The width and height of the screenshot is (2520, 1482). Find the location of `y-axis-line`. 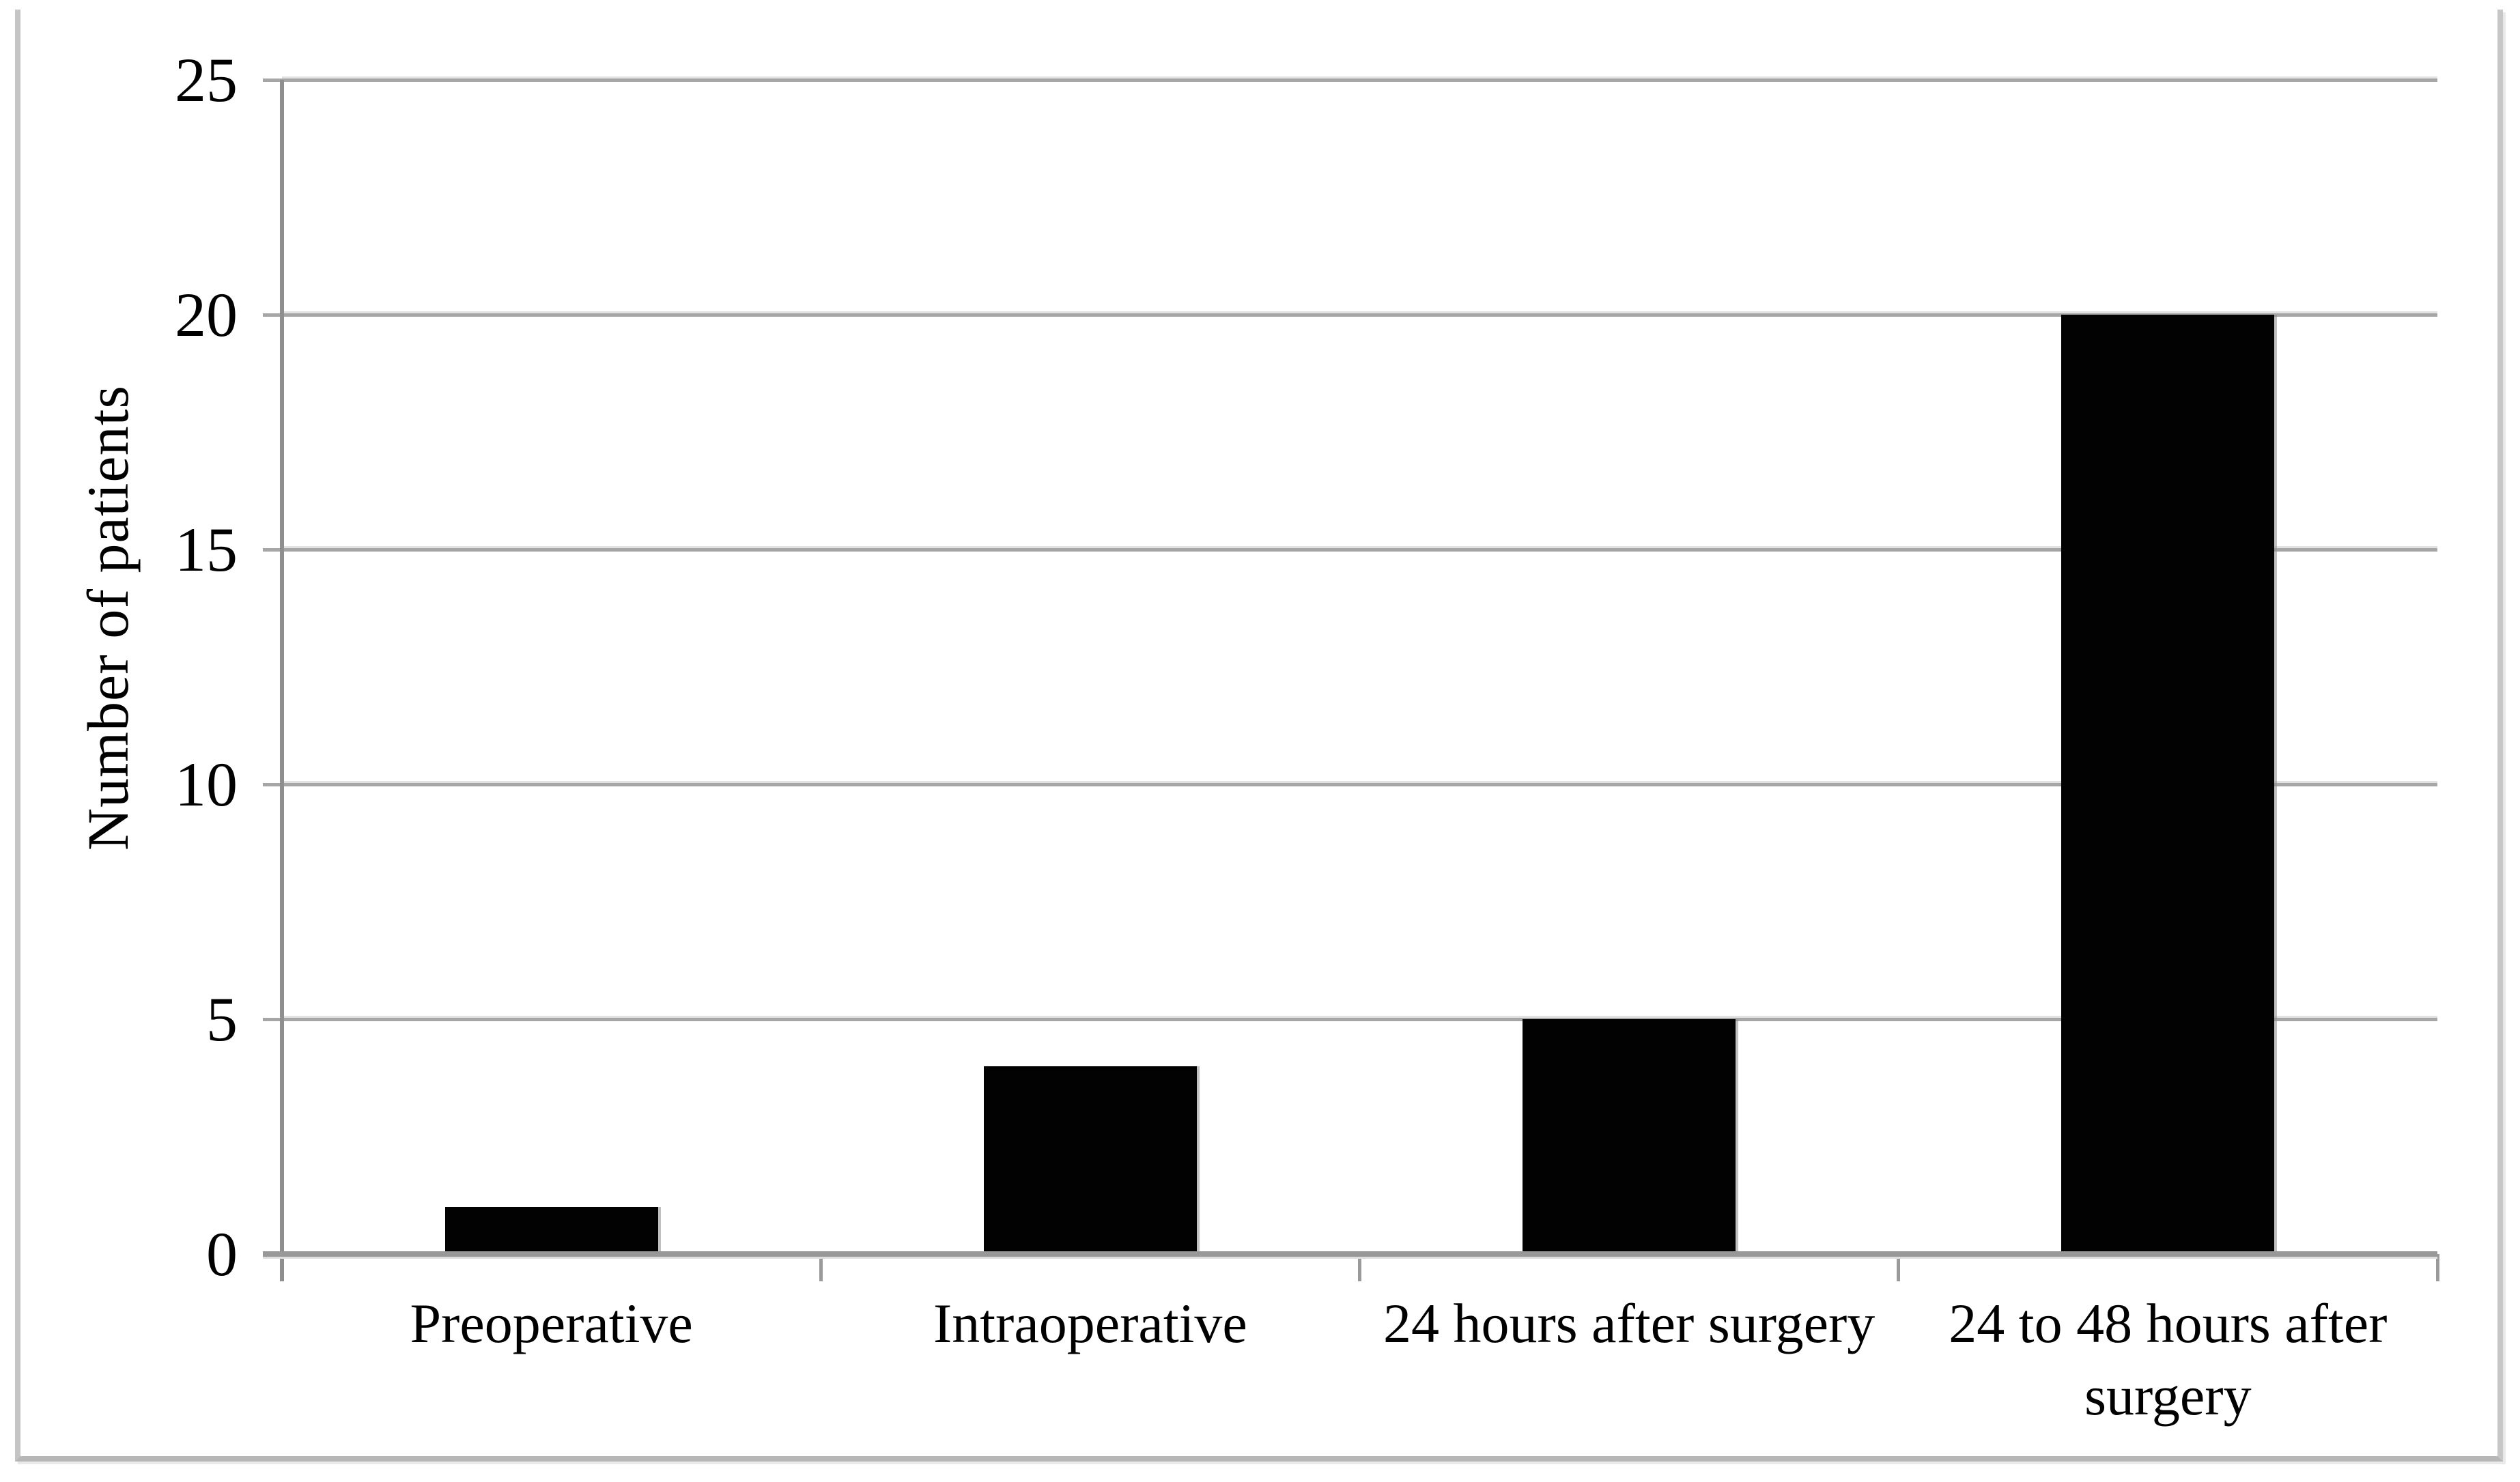

y-axis-line is located at coordinates (282, 680).